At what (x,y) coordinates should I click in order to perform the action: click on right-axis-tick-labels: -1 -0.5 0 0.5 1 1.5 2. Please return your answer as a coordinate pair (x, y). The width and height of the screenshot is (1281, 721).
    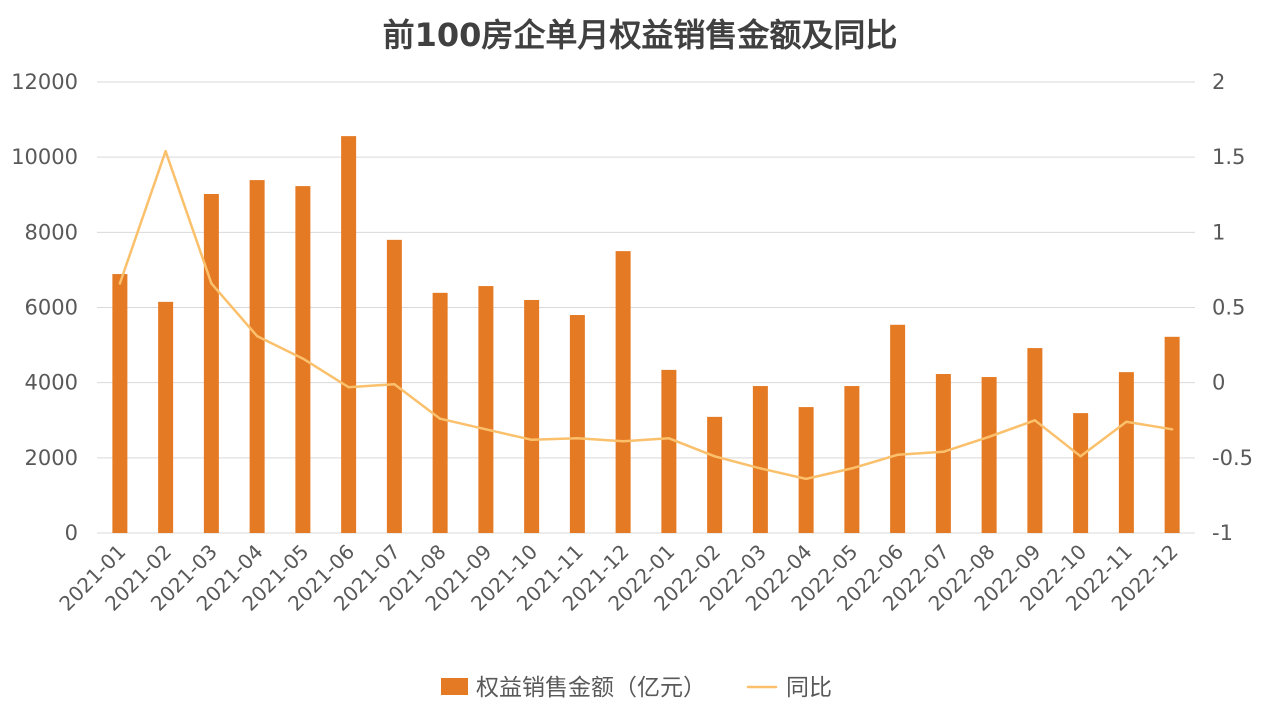
    Looking at the image, I should click on (1232, 307).